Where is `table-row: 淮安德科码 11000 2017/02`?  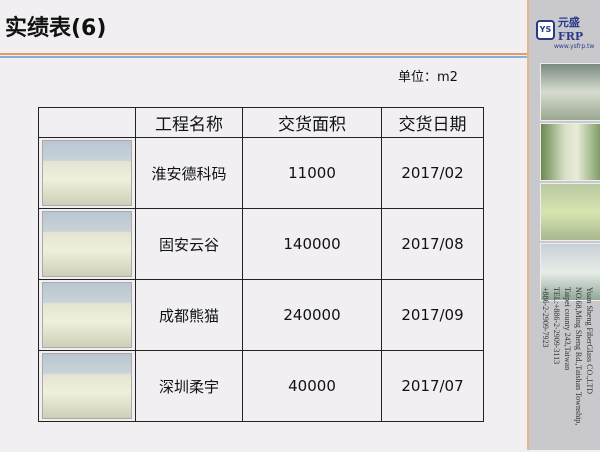
table-row: 淮安德科码 11000 2017/02 is located at coordinates (261, 173).